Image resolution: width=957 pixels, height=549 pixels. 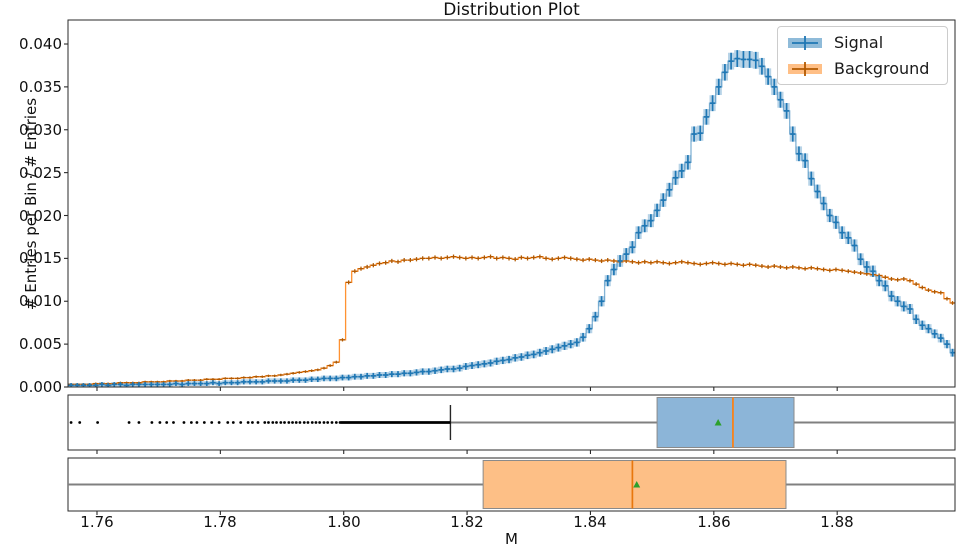 I want to click on y-tick-label: 0.035, so click(x=40, y=87).